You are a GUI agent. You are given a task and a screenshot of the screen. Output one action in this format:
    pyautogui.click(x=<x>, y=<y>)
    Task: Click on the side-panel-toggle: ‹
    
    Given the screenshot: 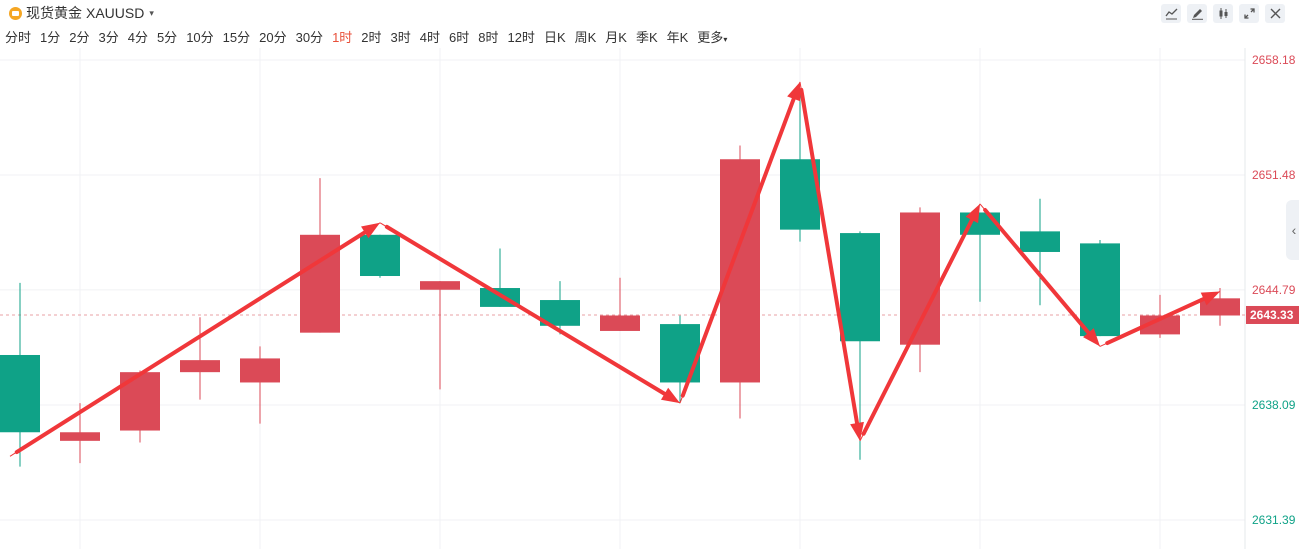 What is the action you would take?
    pyautogui.click(x=1292, y=230)
    